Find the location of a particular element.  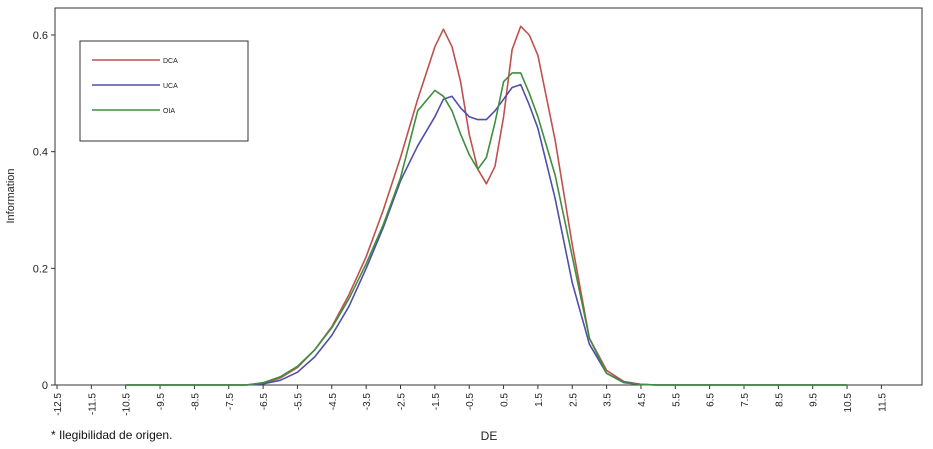

x-tick-label: 0.5 is located at coordinates (505, 400).